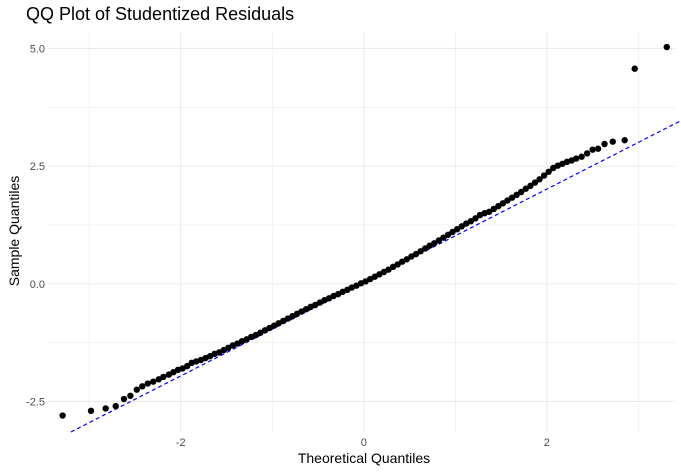 The height and width of the screenshot is (474, 681). What do you see at coordinates (160, 14) in the screenshot?
I see `chart-title: QQ Plot of Studentized Residuals` at bounding box center [160, 14].